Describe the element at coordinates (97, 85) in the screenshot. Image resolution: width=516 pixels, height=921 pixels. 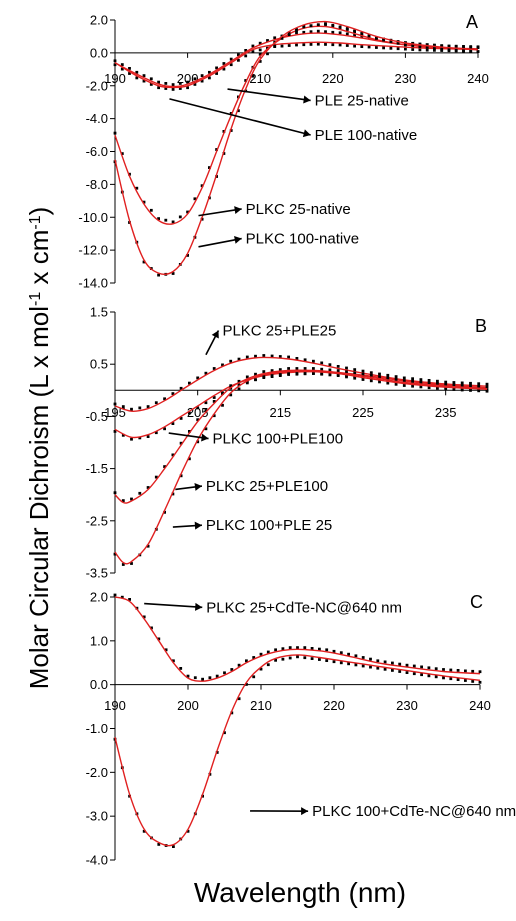
I see `panel-a-y-tick-label: -2.0` at that location.